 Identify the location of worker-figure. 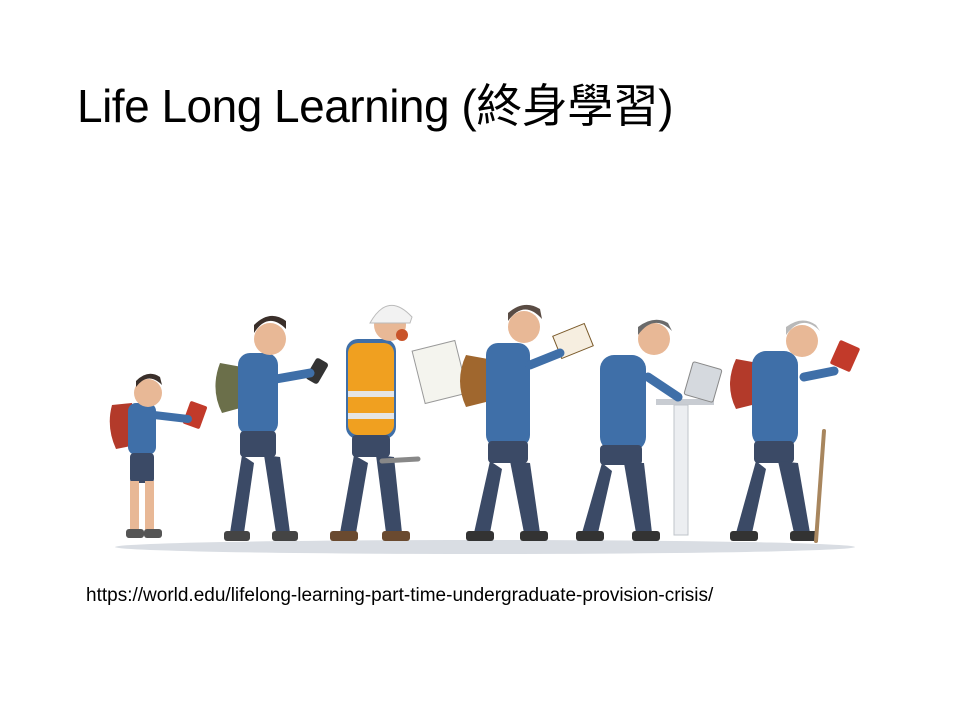
(399, 423).